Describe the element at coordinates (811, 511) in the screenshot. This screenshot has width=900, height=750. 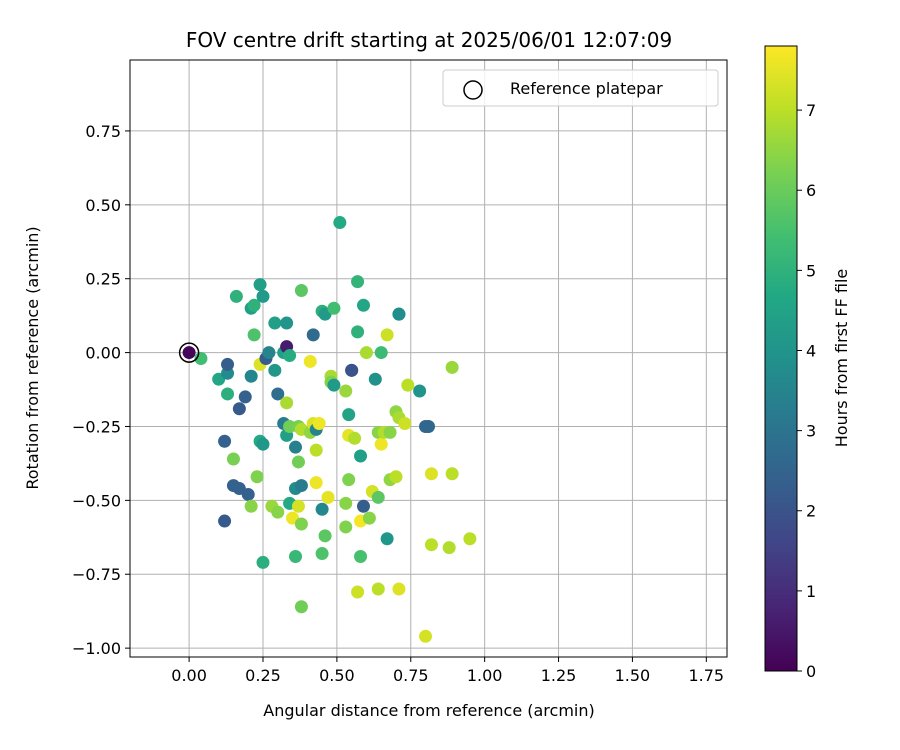
I see `colorbar-tick-label: 2` at that location.